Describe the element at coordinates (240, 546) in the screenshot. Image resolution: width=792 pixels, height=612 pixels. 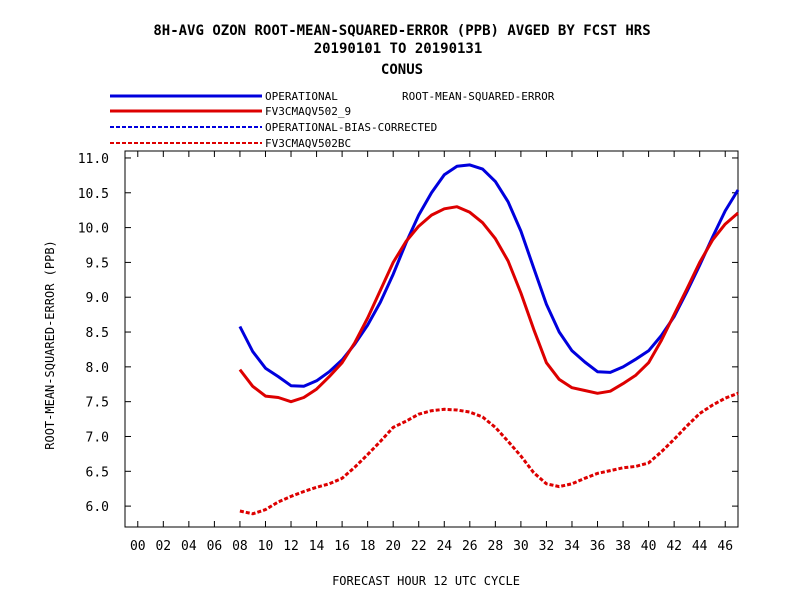
I see `x-tick-label: 08` at that location.